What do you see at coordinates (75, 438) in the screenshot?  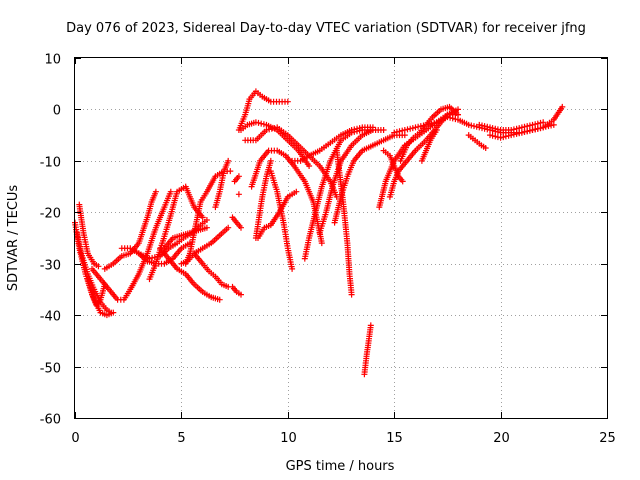 I see `x-tick-label: 0` at bounding box center [75, 438].